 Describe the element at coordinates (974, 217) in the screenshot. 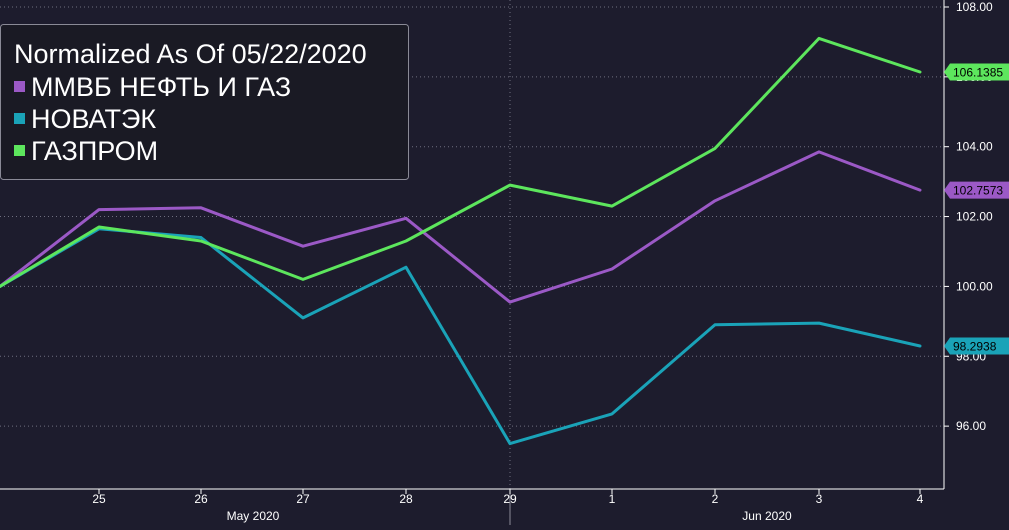

I see `y-tick-label: 102.00` at that location.